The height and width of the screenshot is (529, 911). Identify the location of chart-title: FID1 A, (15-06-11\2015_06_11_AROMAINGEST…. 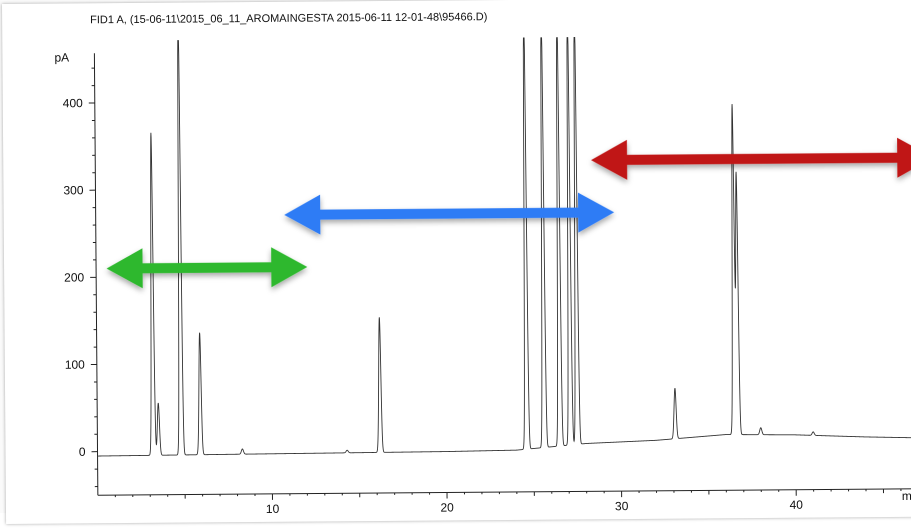
(288, 18).